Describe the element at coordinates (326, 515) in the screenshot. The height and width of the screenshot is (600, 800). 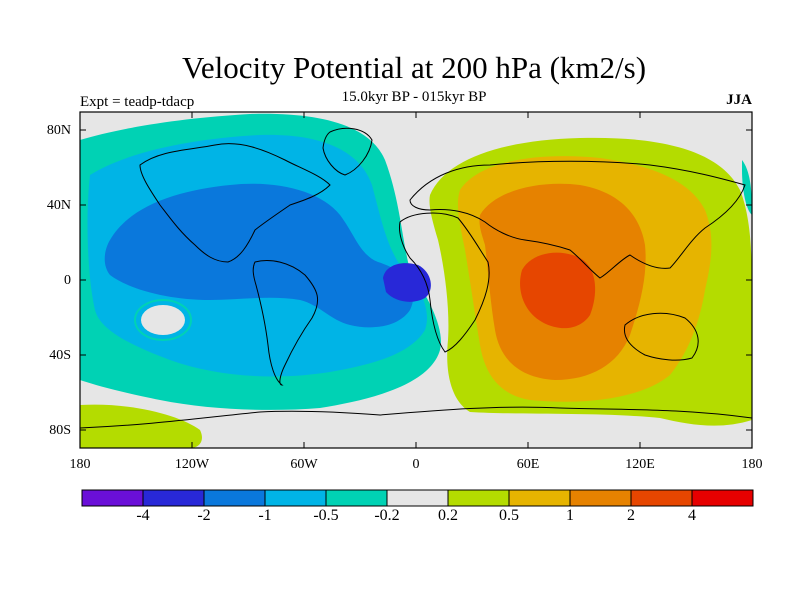
I see `colorbar-label: -0.5` at that location.